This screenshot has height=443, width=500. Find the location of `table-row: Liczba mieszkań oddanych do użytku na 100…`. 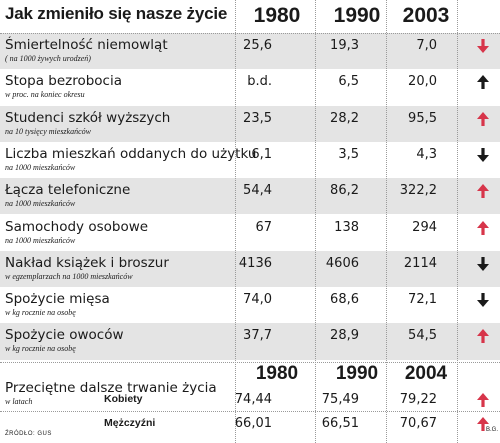

table-row: Liczba mieszkań oddanych do użytku na 100… is located at coordinates (250, 160).